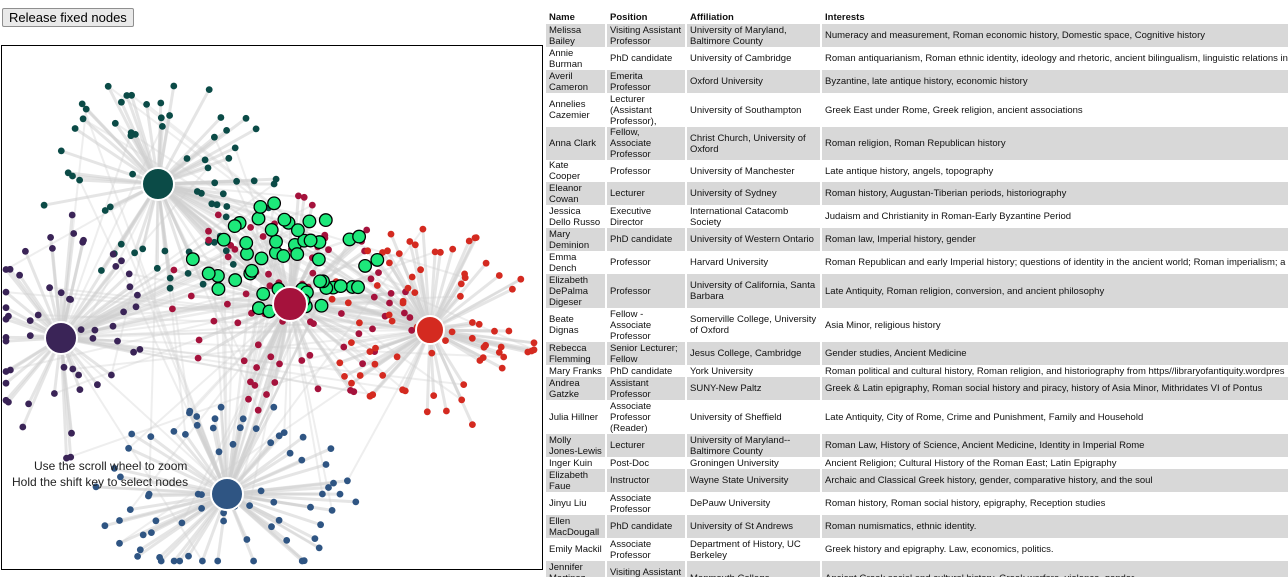 This screenshot has height=577, width=1288. What do you see at coordinates (430, 330) in the screenshot?
I see `graph-hub-node-red` at bounding box center [430, 330].